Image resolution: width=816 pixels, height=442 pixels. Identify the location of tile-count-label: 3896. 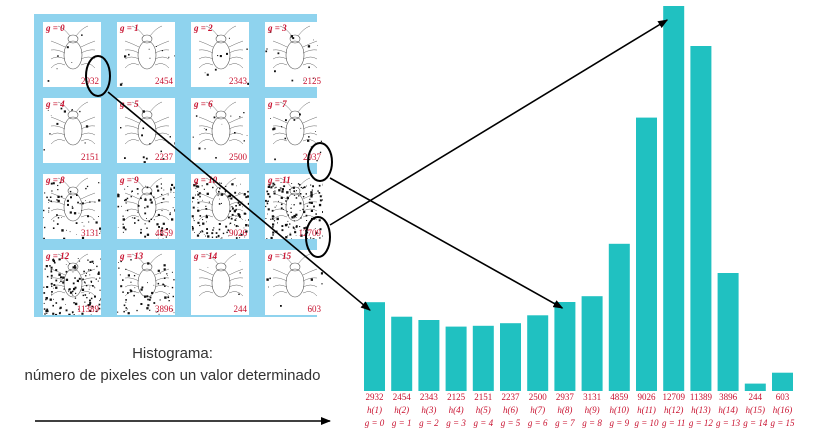
(164, 309).